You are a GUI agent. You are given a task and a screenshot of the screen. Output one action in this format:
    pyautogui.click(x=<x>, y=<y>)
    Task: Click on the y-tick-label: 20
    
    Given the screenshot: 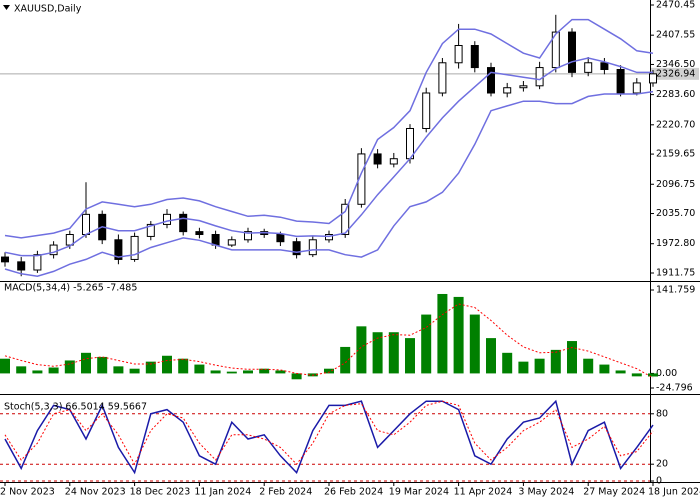 What is the action you would take?
    pyautogui.click(x=662, y=464)
    